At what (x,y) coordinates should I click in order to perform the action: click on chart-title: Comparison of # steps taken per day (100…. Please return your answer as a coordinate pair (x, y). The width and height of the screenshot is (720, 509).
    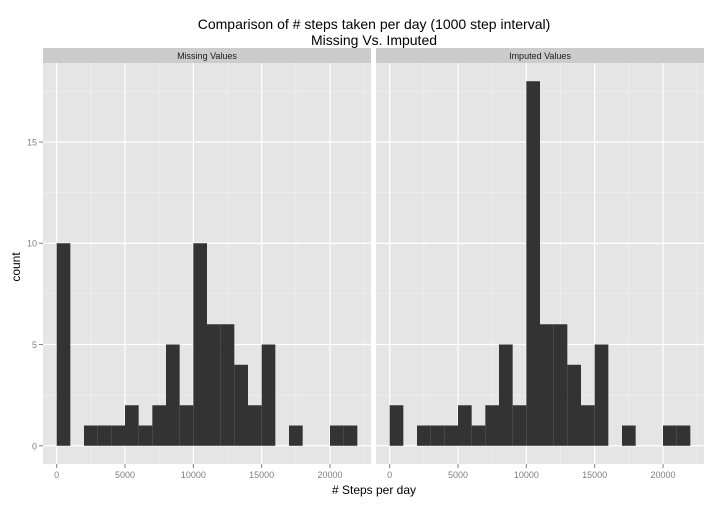
    Looking at the image, I should click on (374, 24).